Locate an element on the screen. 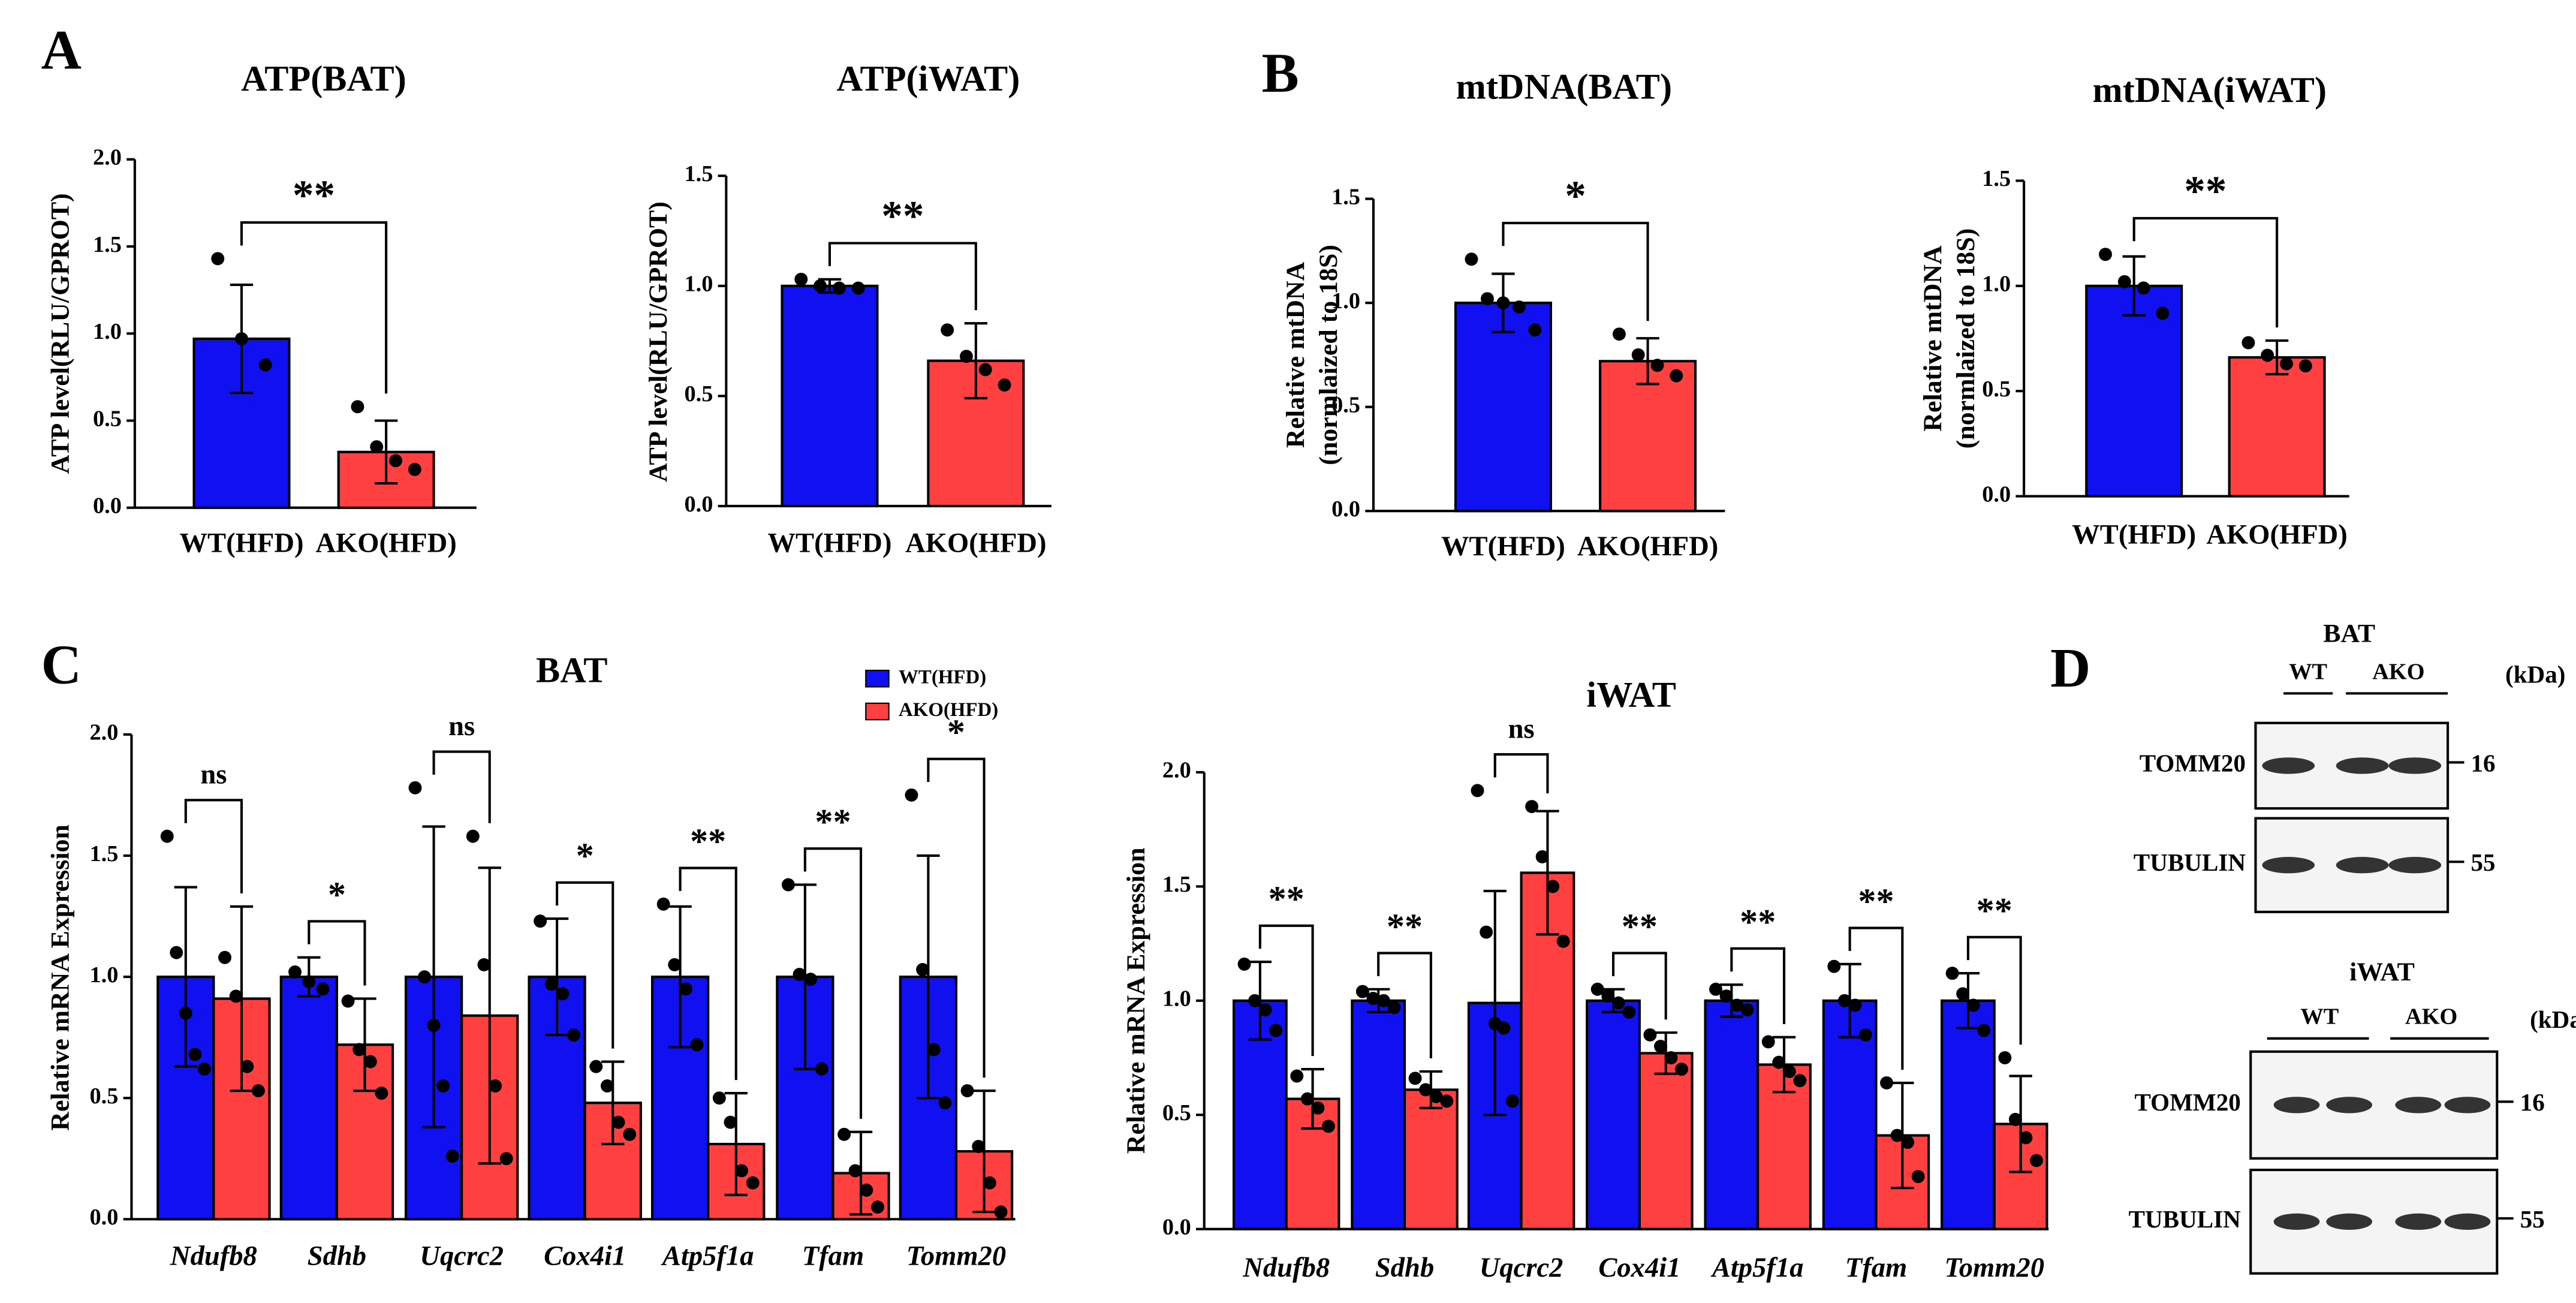  panel-label: B is located at coordinates (1281, 74).